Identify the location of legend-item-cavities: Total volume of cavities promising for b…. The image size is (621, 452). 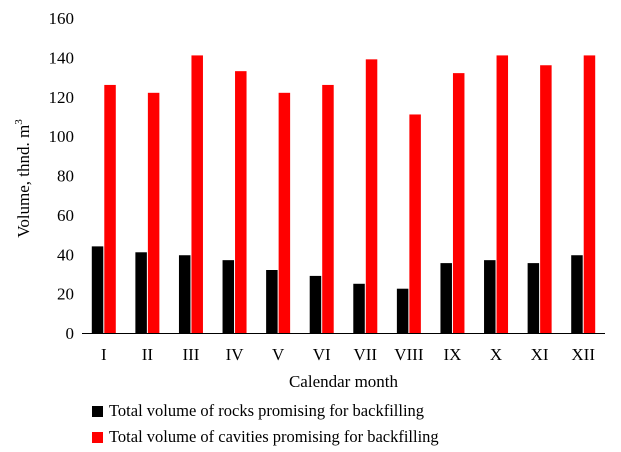
(265, 437).